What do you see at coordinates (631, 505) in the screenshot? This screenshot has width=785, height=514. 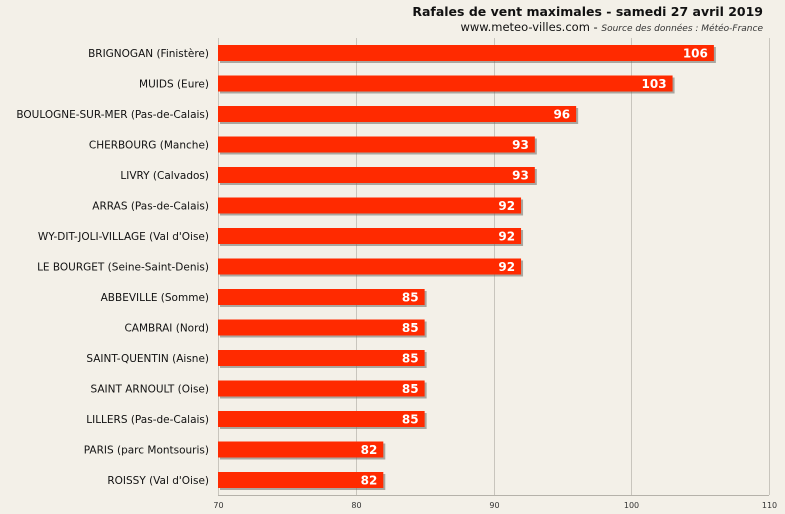 I see `x-tick-label: 100` at bounding box center [631, 505].